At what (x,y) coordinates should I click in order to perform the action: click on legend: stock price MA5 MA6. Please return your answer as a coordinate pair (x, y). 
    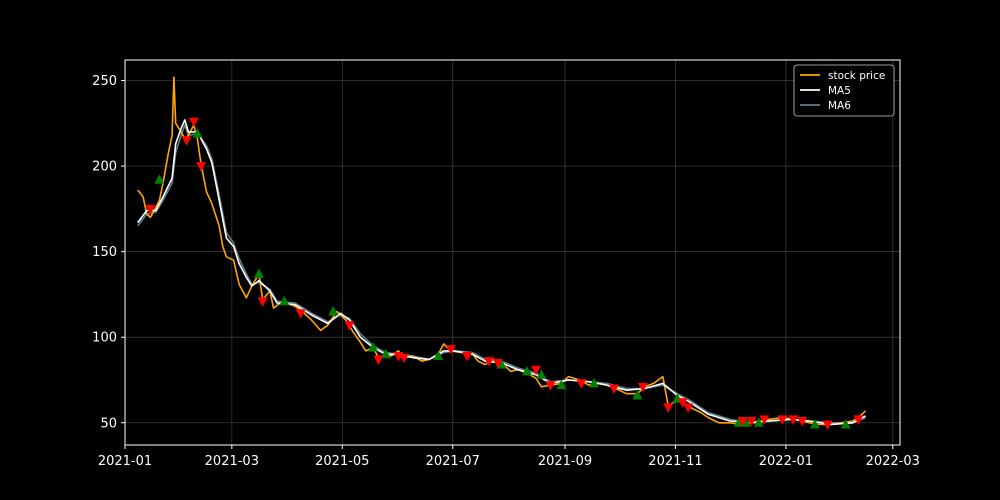
    Looking at the image, I should click on (844, 90).